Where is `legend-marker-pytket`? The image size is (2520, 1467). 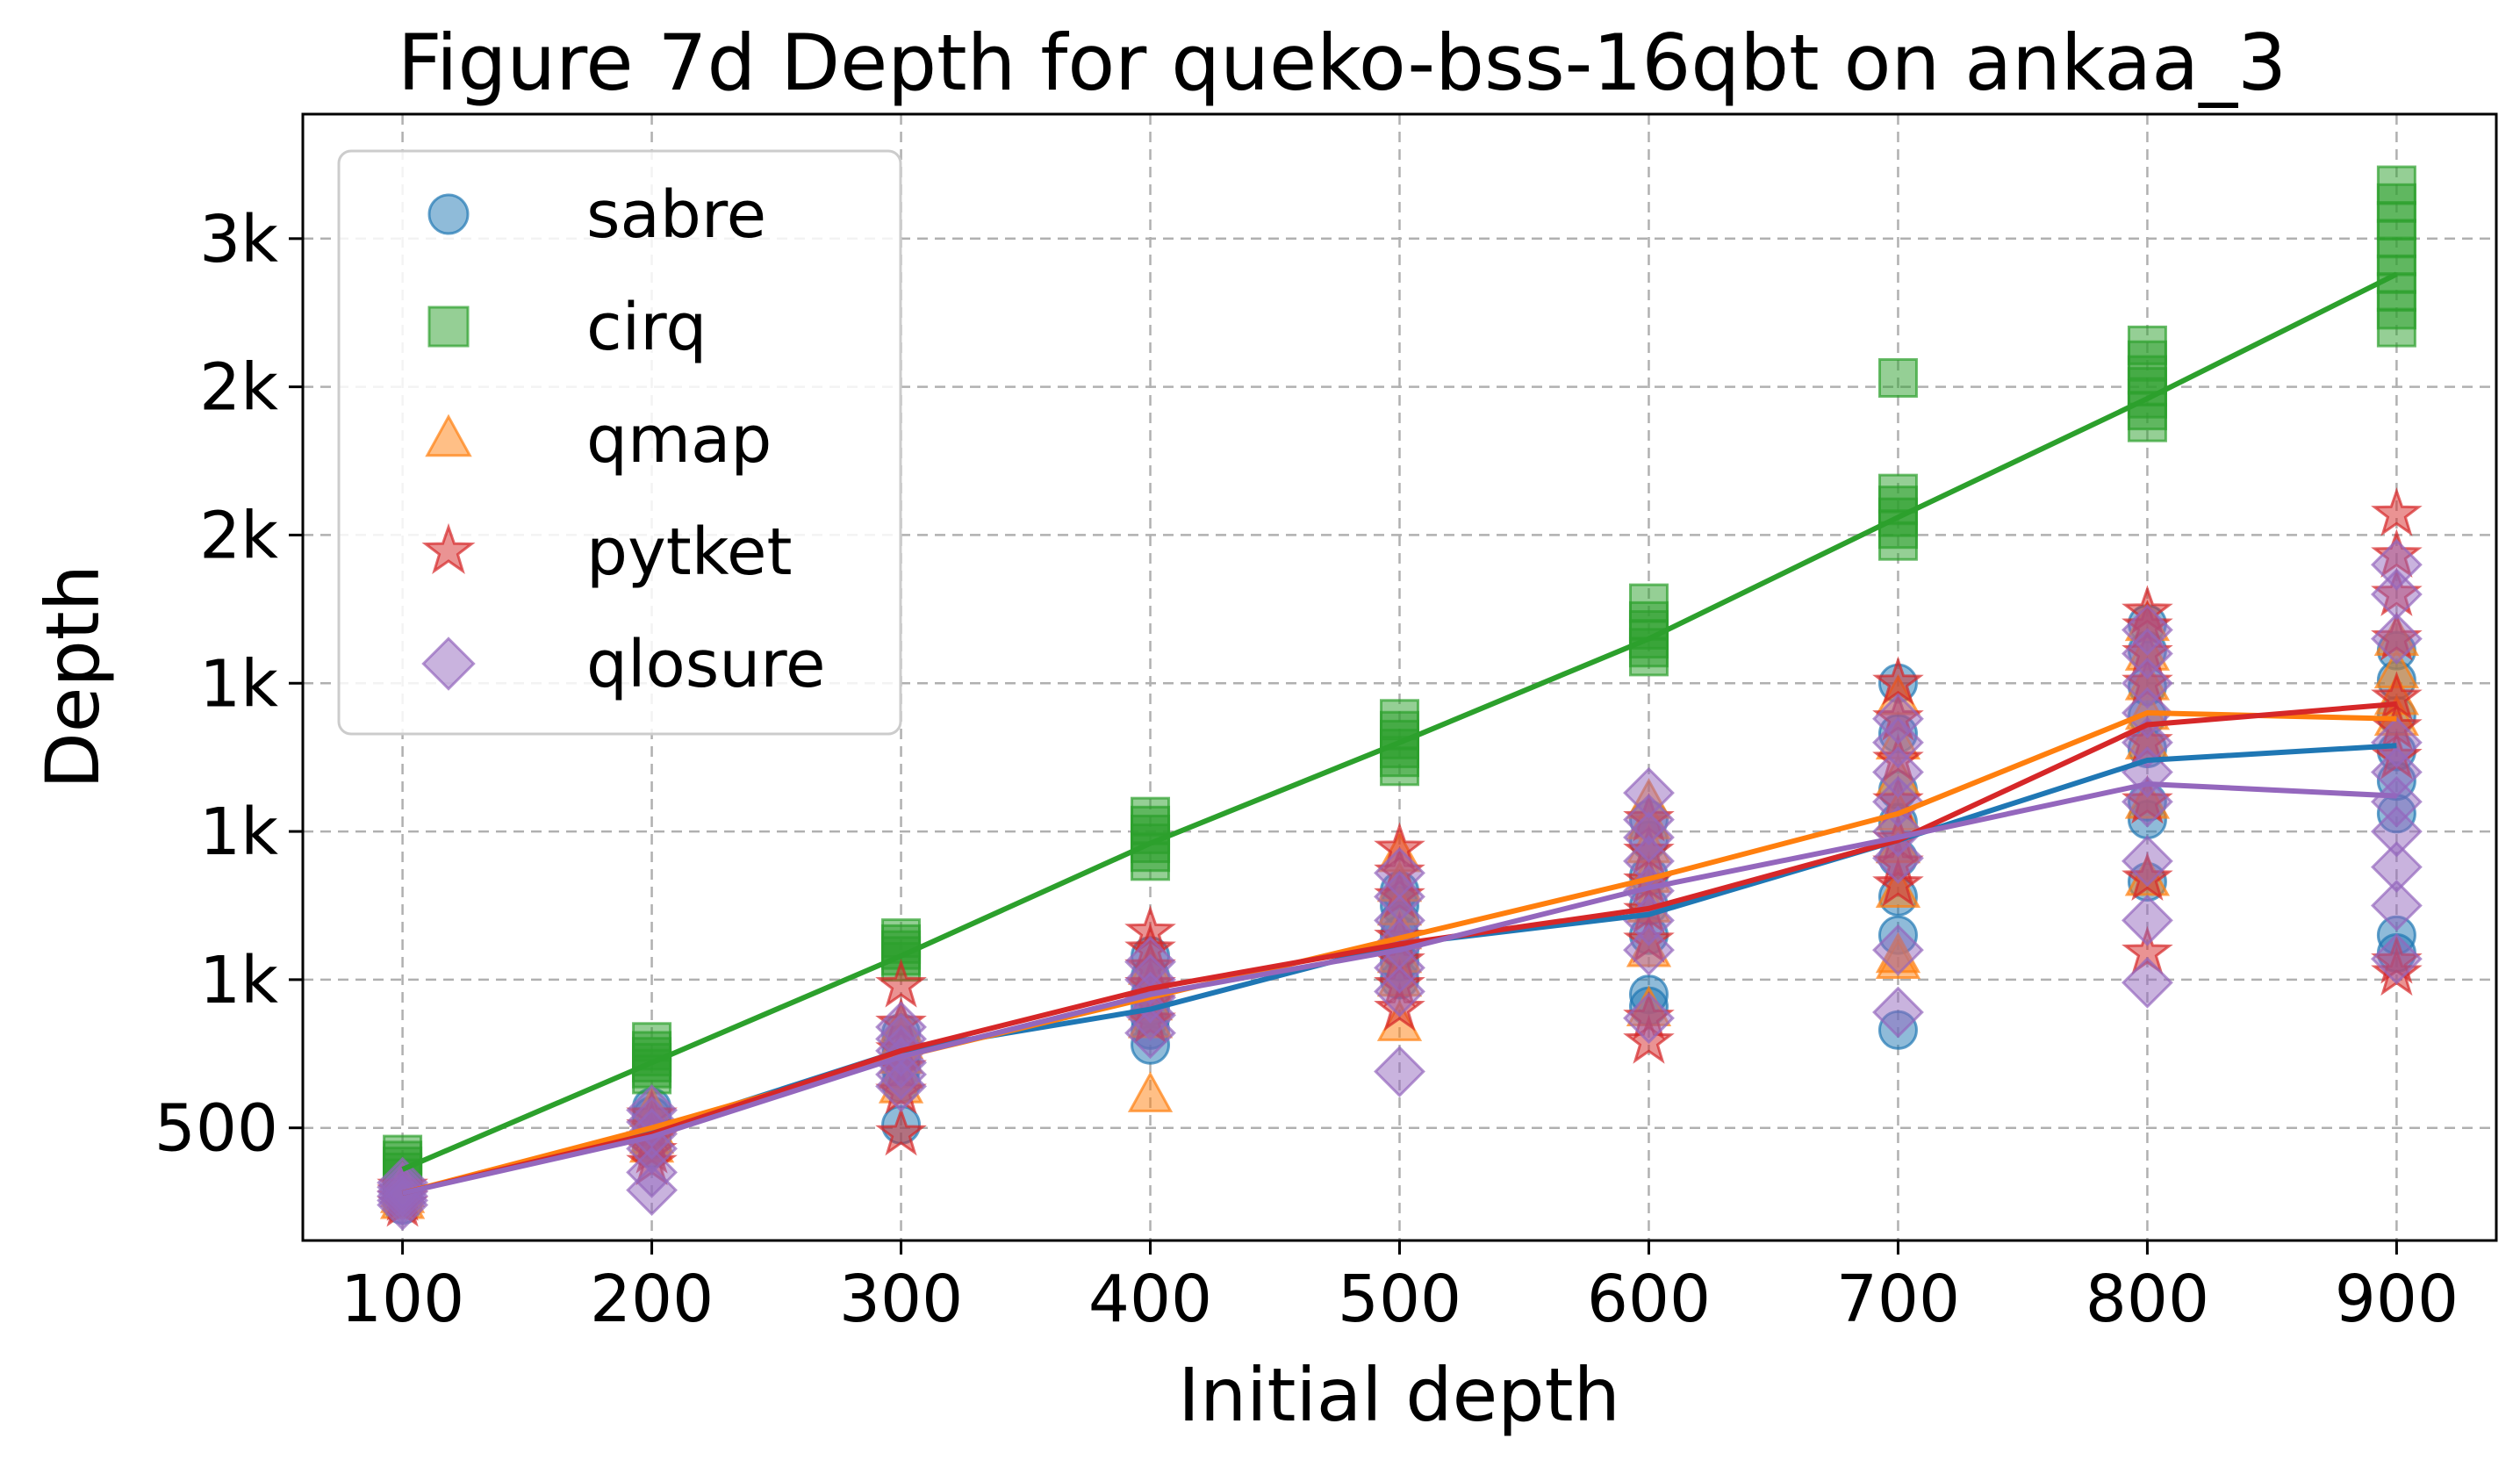
legend-marker-pytket is located at coordinates (448, 548).